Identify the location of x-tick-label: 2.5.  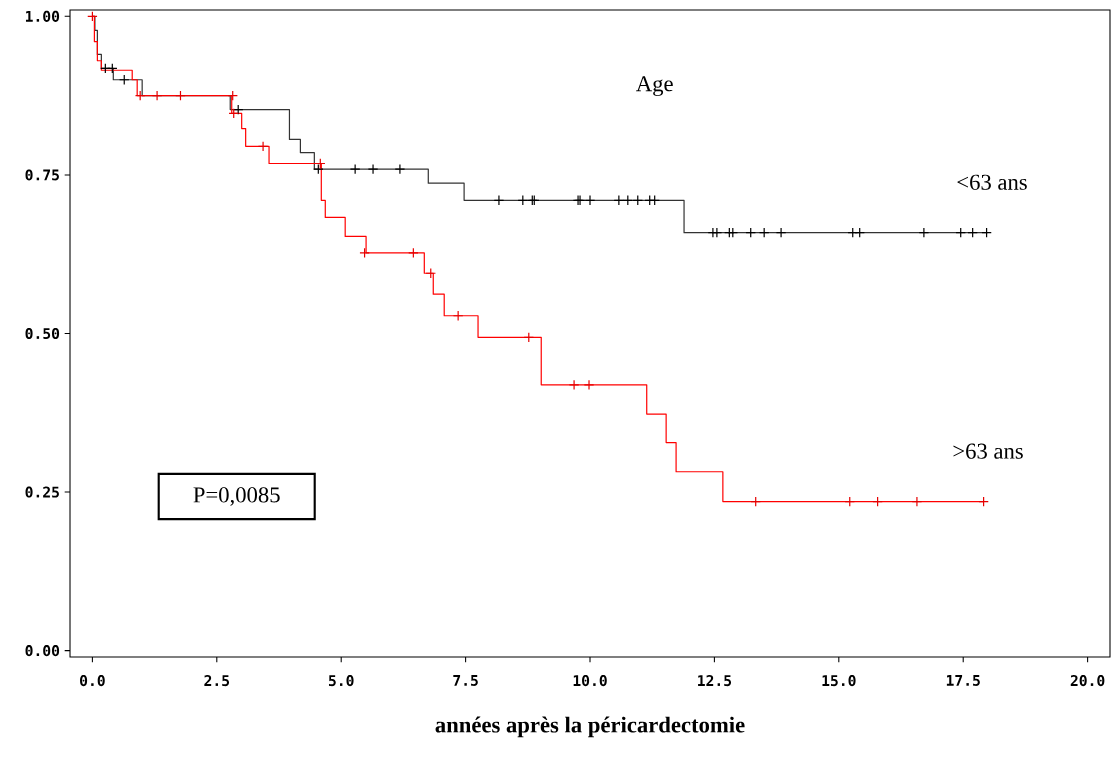
(217, 681).